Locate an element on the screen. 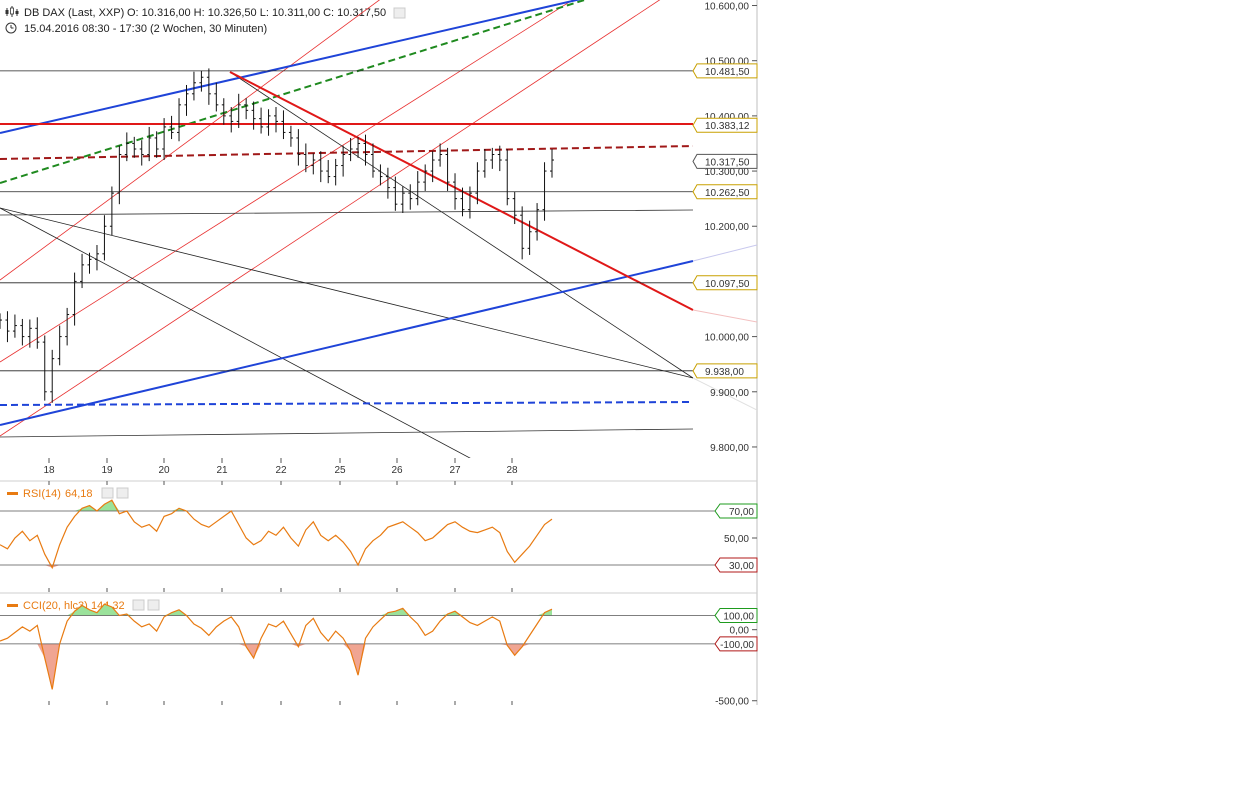 This screenshot has height=812, width=1234. cci-oversold-fill is located at coordinates (283, 666).